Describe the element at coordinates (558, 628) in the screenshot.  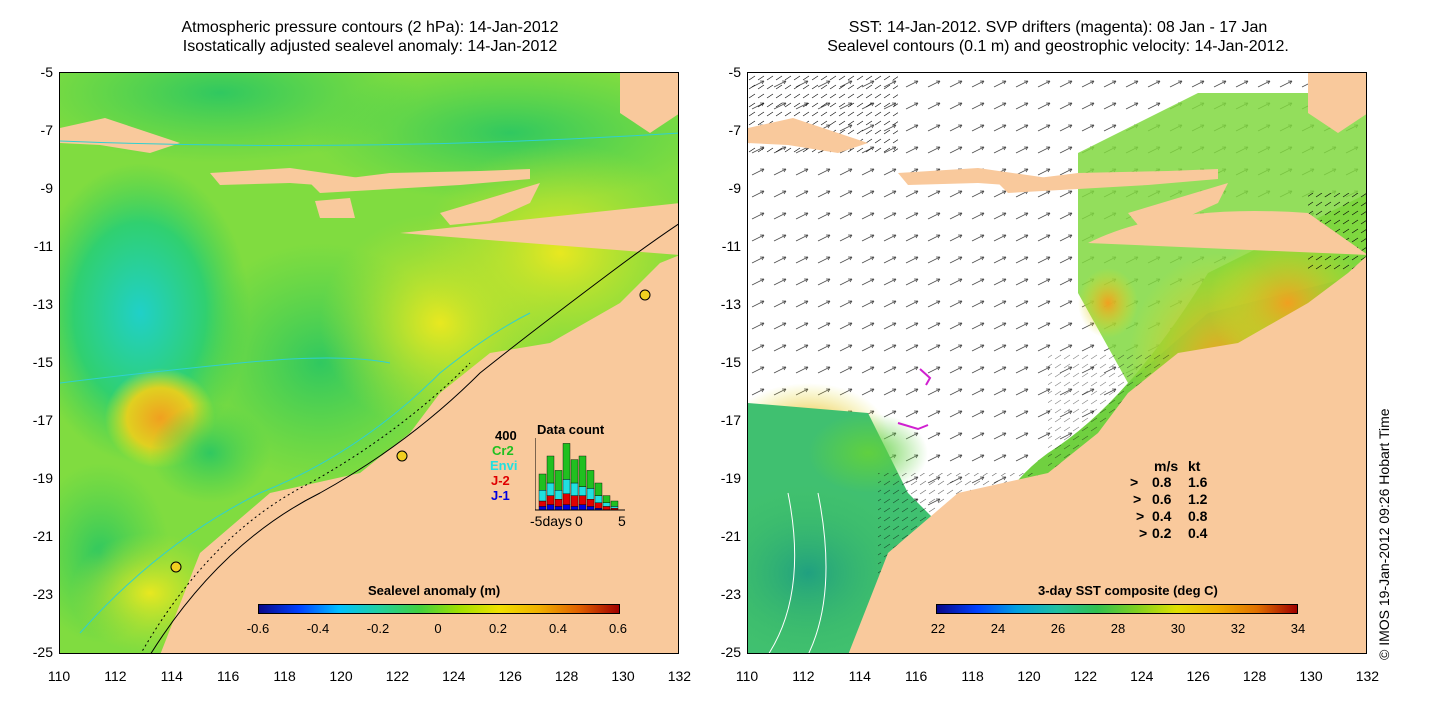
I see `colorbar-tick-label: 0.4` at that location.